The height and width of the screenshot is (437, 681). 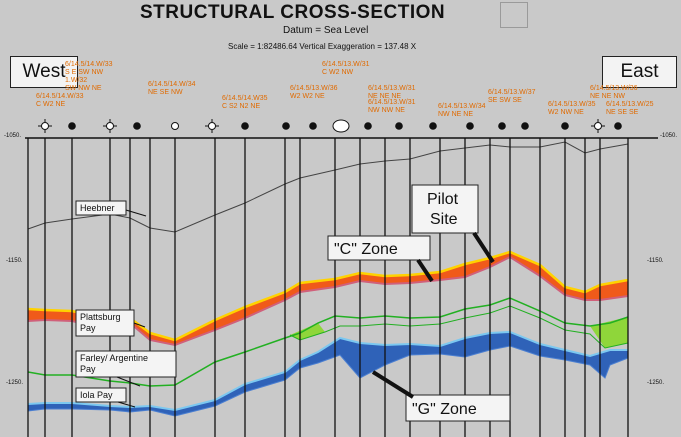 I want to click on depth-label-mid-right: -1150., so click(x=655, y=261).